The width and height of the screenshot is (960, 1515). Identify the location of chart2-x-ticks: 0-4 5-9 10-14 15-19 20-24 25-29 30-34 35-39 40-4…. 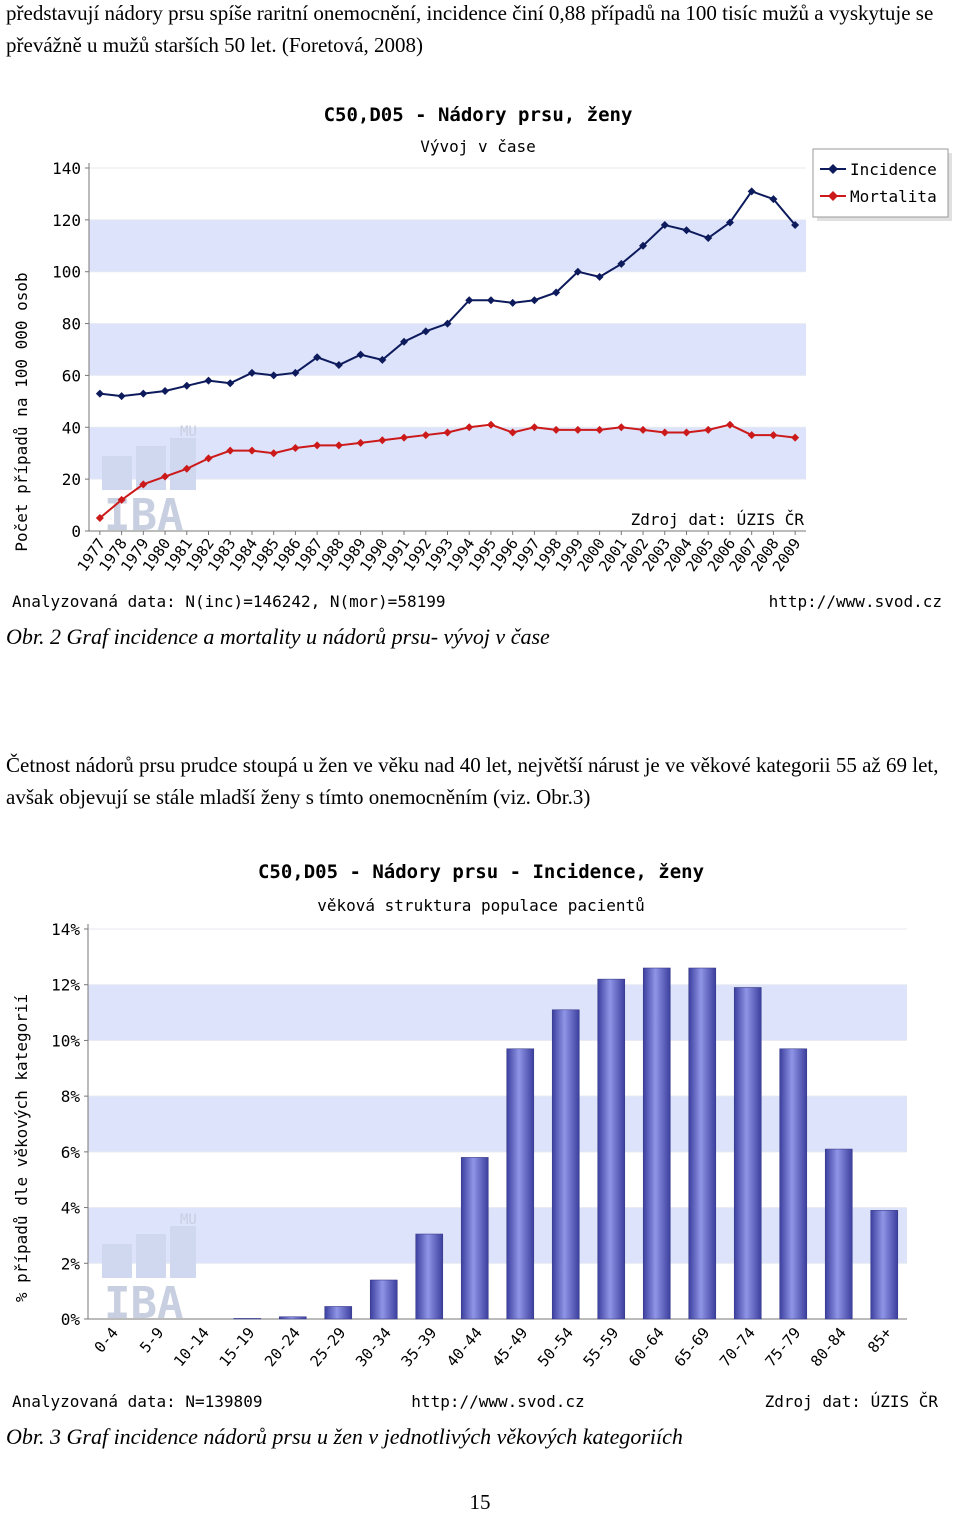
(493, 1347).